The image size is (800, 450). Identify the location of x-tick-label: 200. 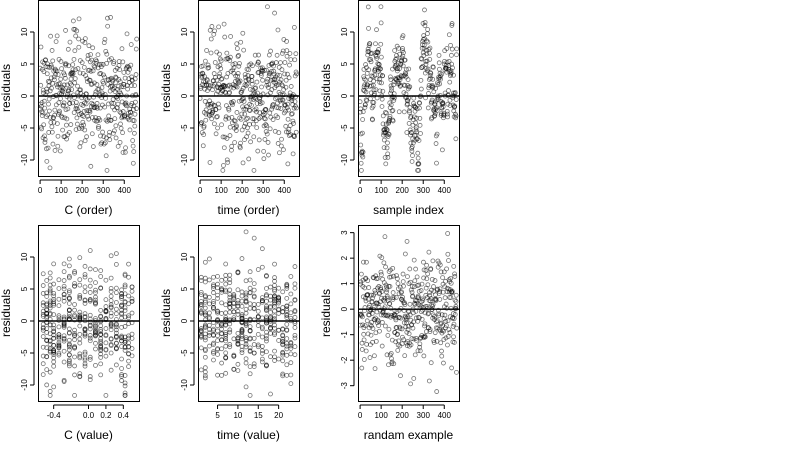
(403, 190).